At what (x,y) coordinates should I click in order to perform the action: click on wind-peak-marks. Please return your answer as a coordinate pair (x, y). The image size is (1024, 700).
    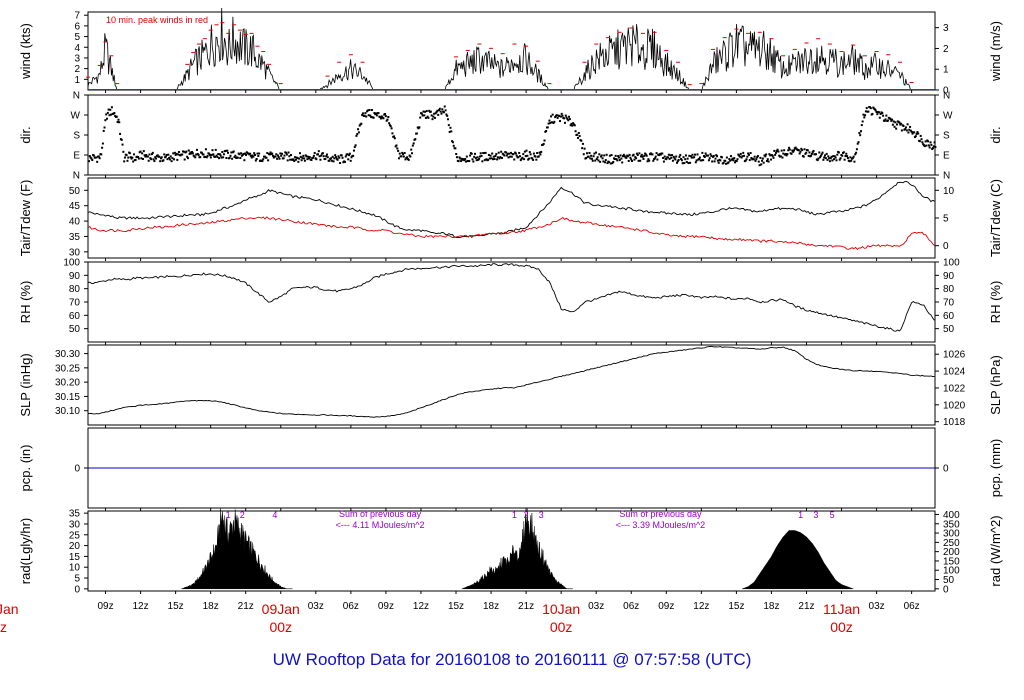
    Looking at the image, I should click on (500, 54).